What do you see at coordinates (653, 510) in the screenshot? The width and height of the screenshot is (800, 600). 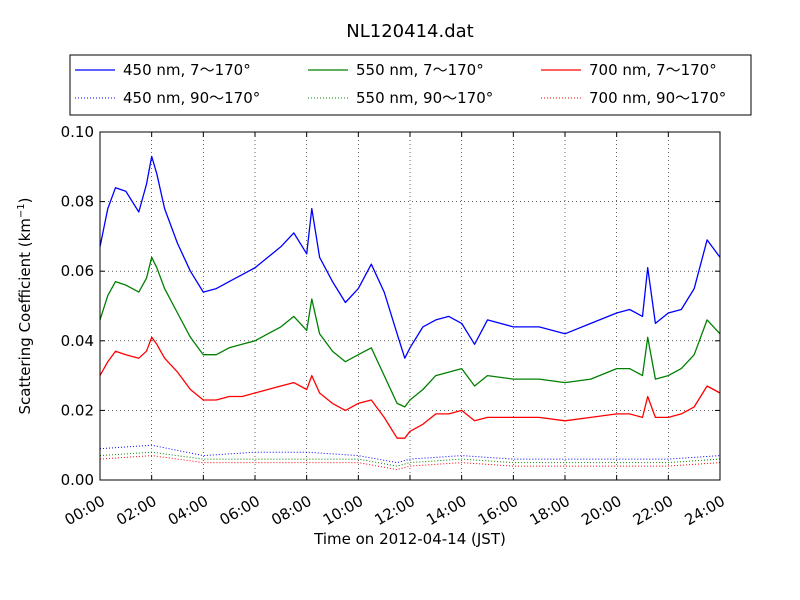 I see `x-tick-label: 22:00` at bounding box center [653, 510].